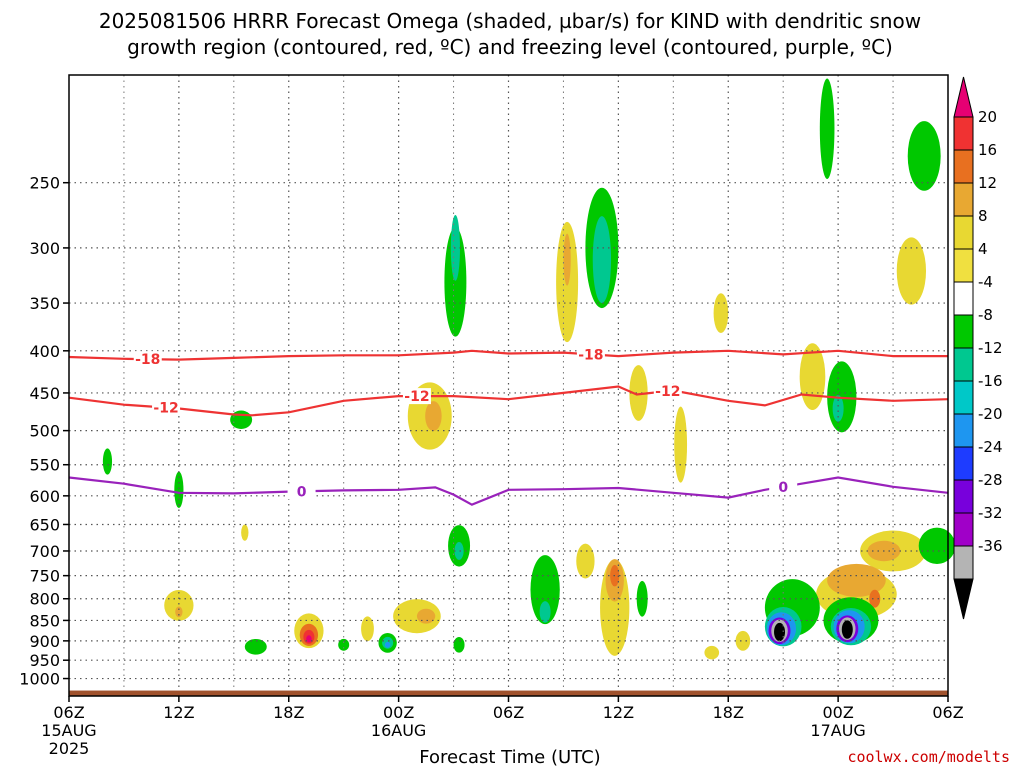 This screenshot has height=768, width=1024. I want to click on y-tick-label: 450, so click(44, 393).